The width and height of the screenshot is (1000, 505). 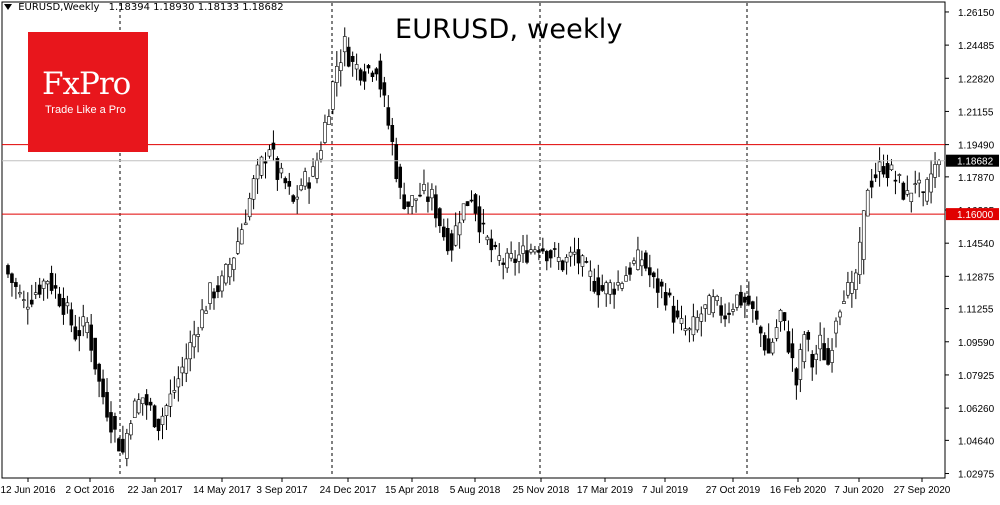 What do you see at coordinates (86, 84) in the screenshot?
I see `logo-brand-text: FxPro` at bounding box center [86, 84].